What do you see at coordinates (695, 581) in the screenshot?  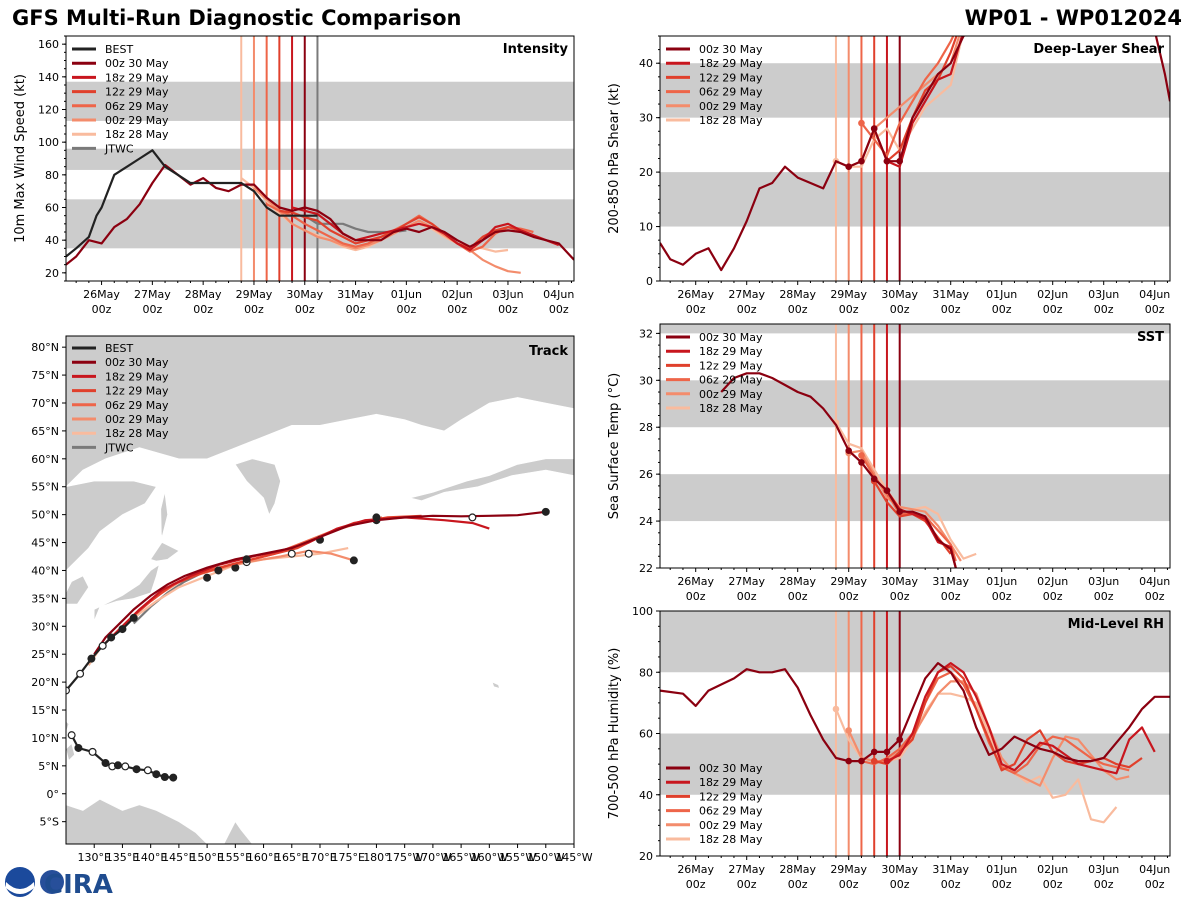 I see `sst-xtick-label: 26May` at bounding box center [695, 581].